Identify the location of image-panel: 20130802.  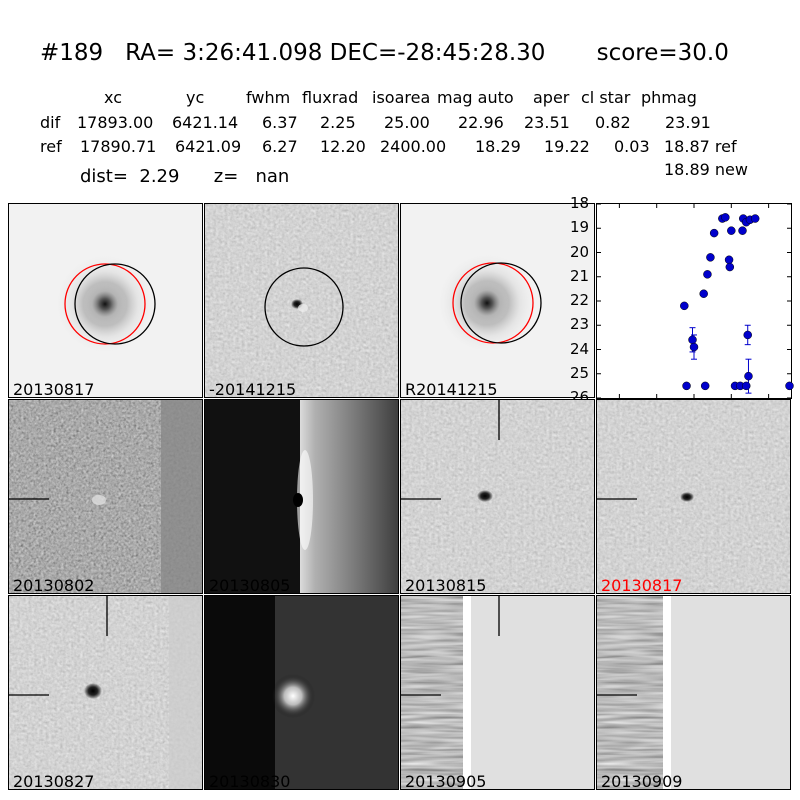
(105, 496).